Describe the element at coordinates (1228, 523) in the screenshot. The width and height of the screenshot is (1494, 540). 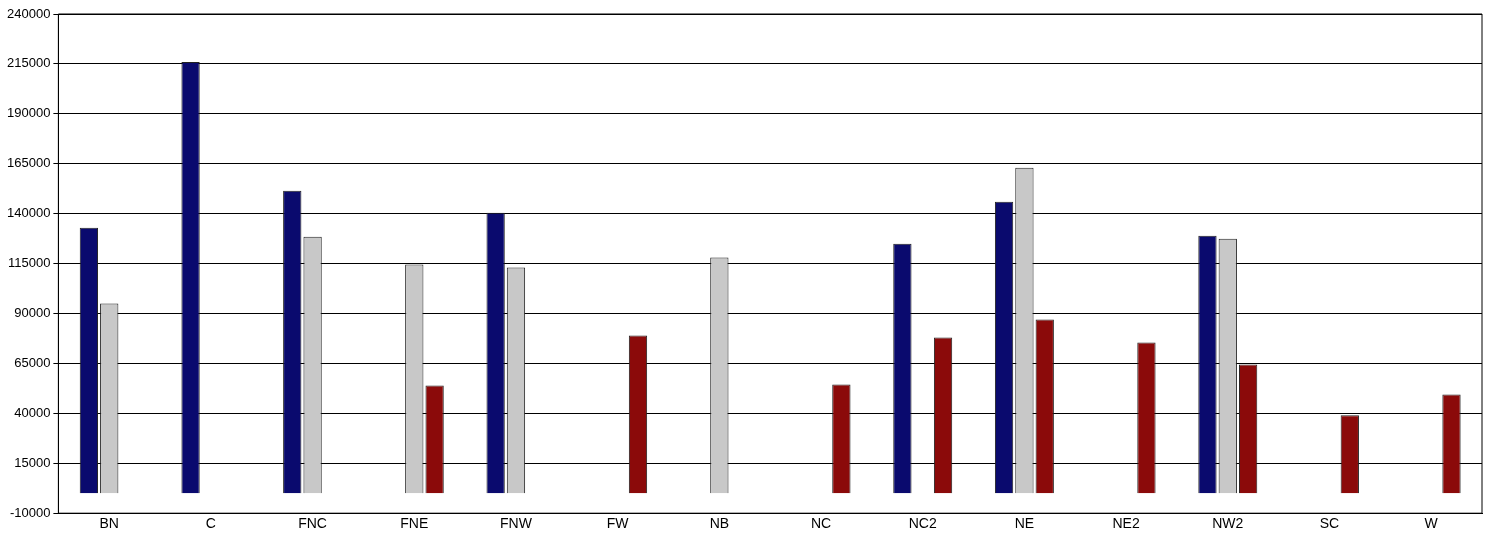
I see `x-tick-label: NW2` at that location.